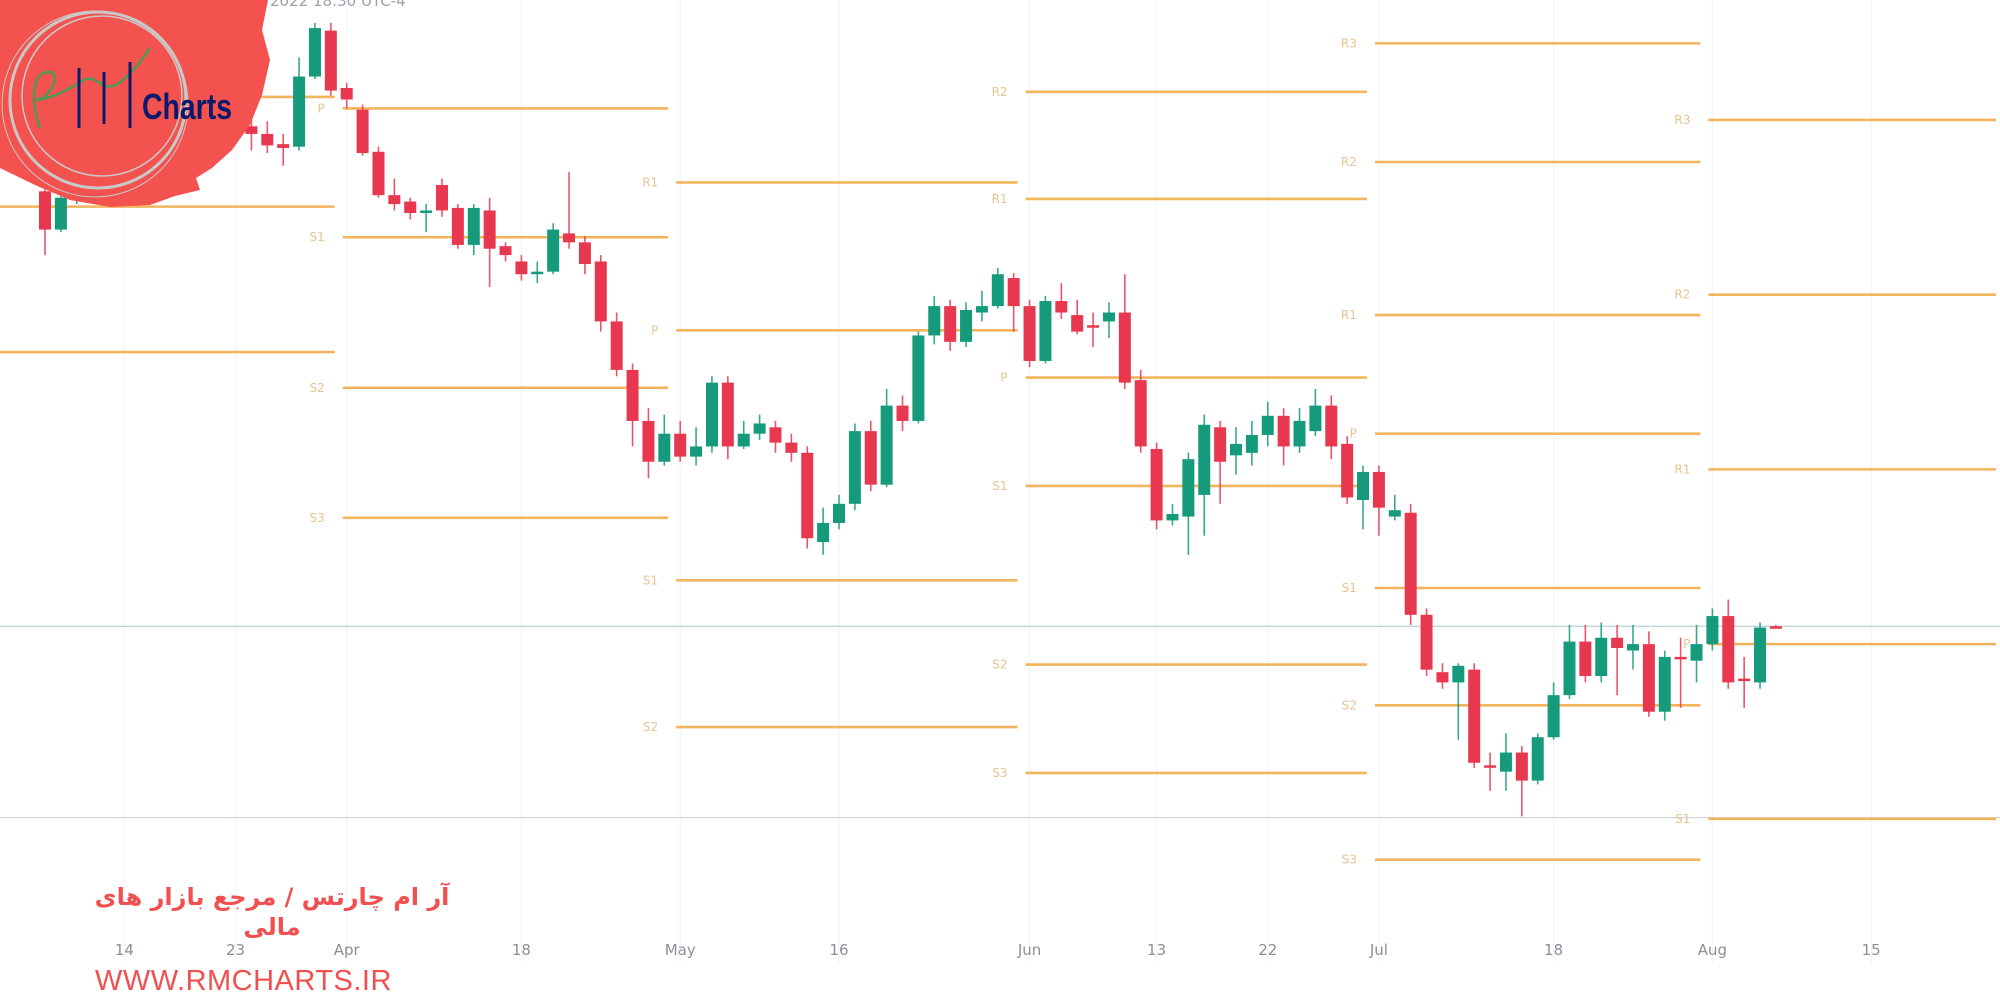  What do you see at coordinates (1029, 950) in the screenshot?
I see `x-tick-label: Jun` at bounding box center [1029, 950].